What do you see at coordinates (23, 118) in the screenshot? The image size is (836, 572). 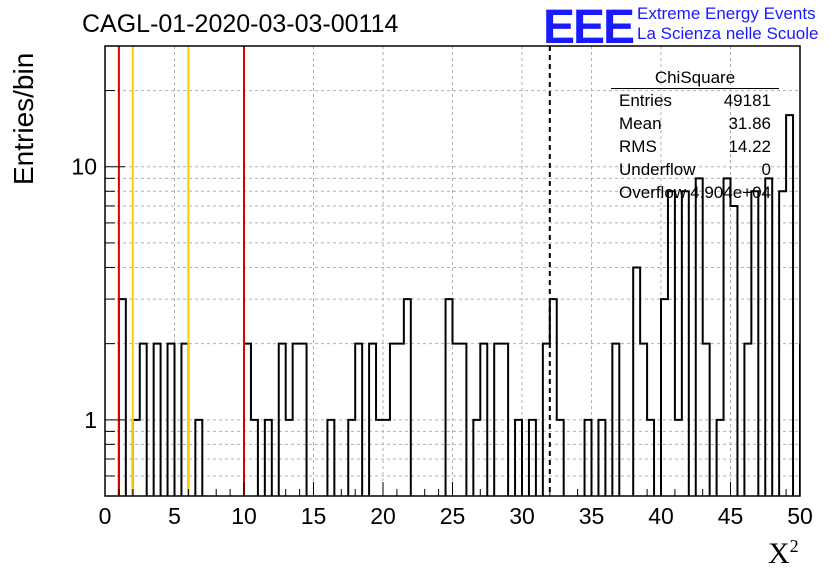 I see `y-axis-label: Entries/bin` at bounding box center [23, 118].